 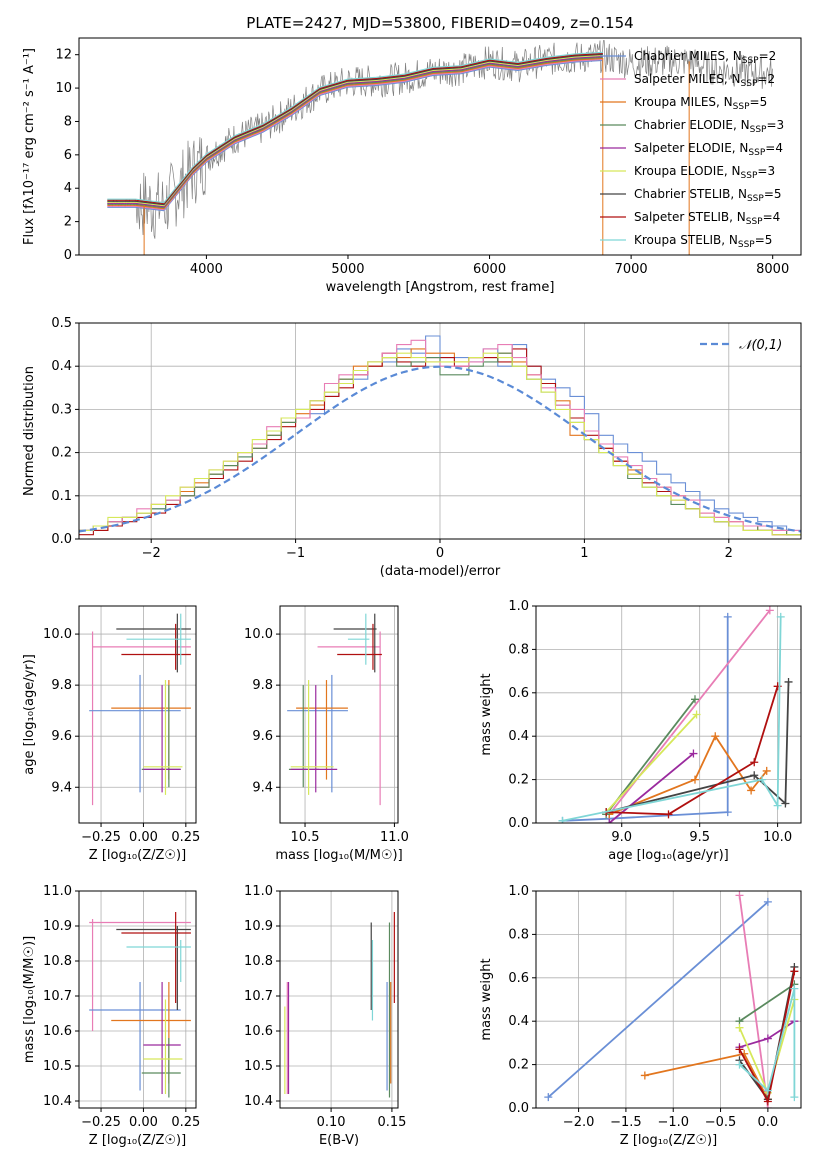 What do you see at coordinates (63, 88) in the screenshot?
I see `y-tick-label: 10` at bounding box center [63, 88].